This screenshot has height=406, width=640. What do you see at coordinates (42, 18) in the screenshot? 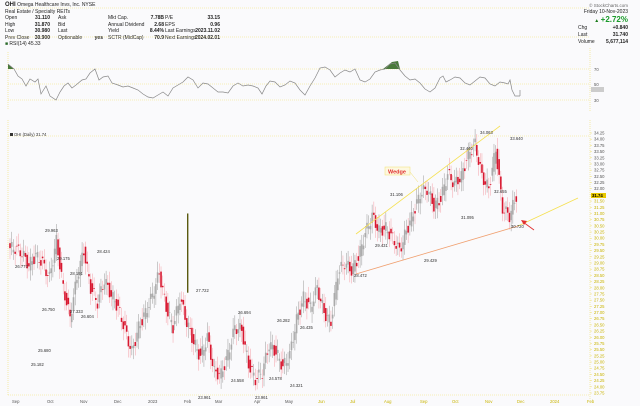
I see `open-value: 31.110` at bounding box center [42, 18].